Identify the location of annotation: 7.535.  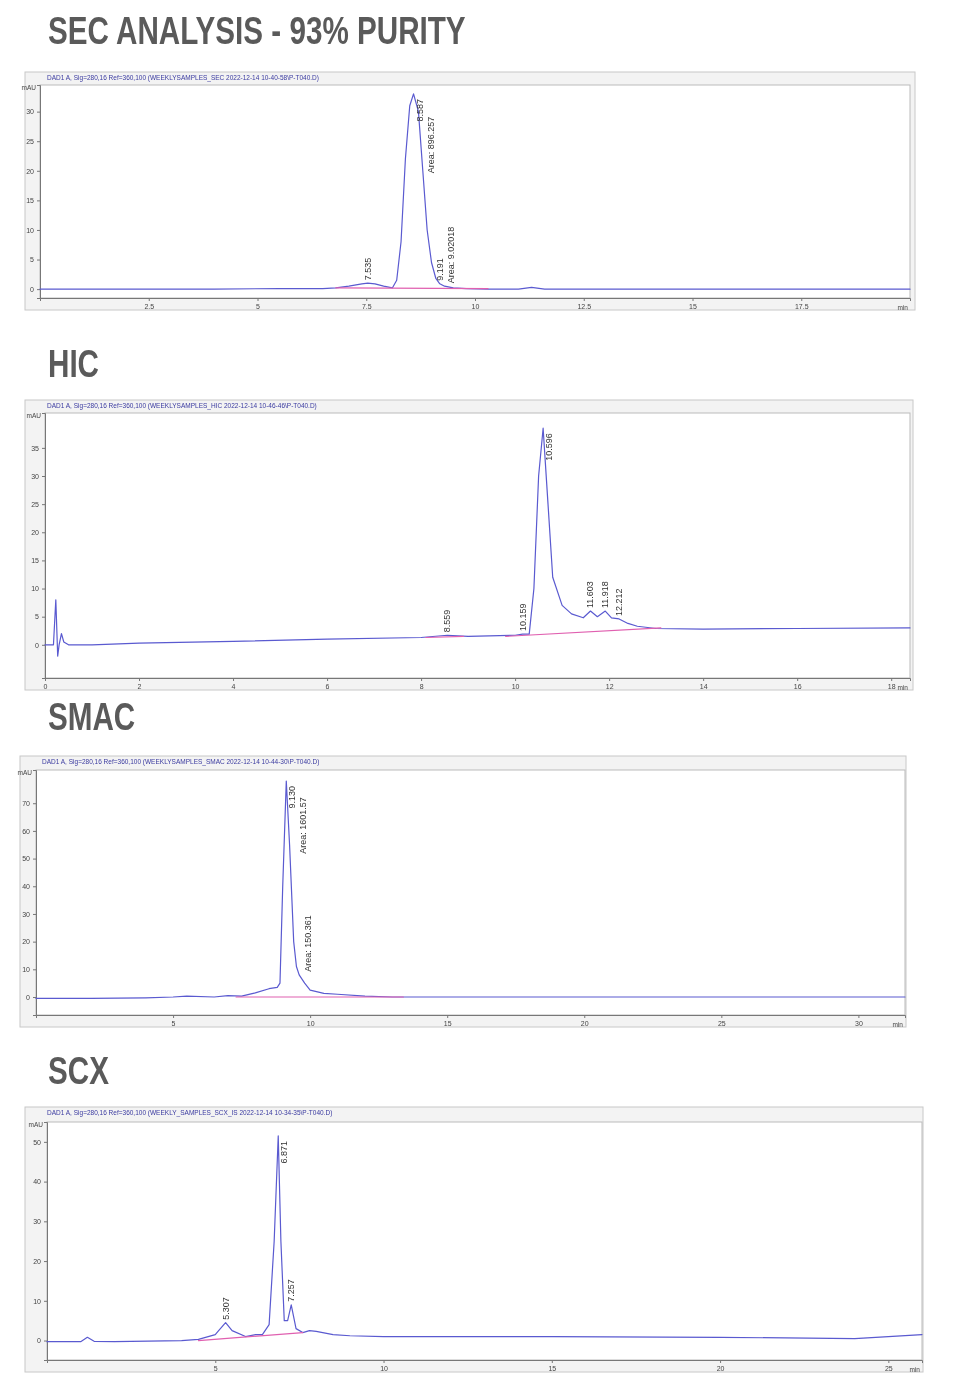
(367, 269).